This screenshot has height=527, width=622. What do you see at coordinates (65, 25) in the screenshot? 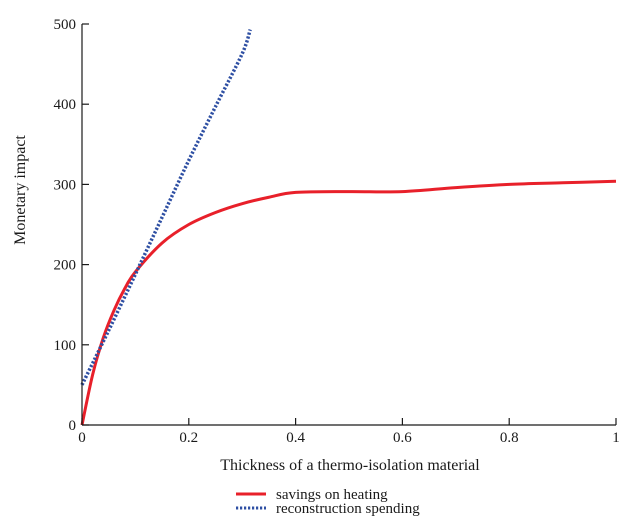
I see `y-tick-label: 500` at bounding box center [65, 25].